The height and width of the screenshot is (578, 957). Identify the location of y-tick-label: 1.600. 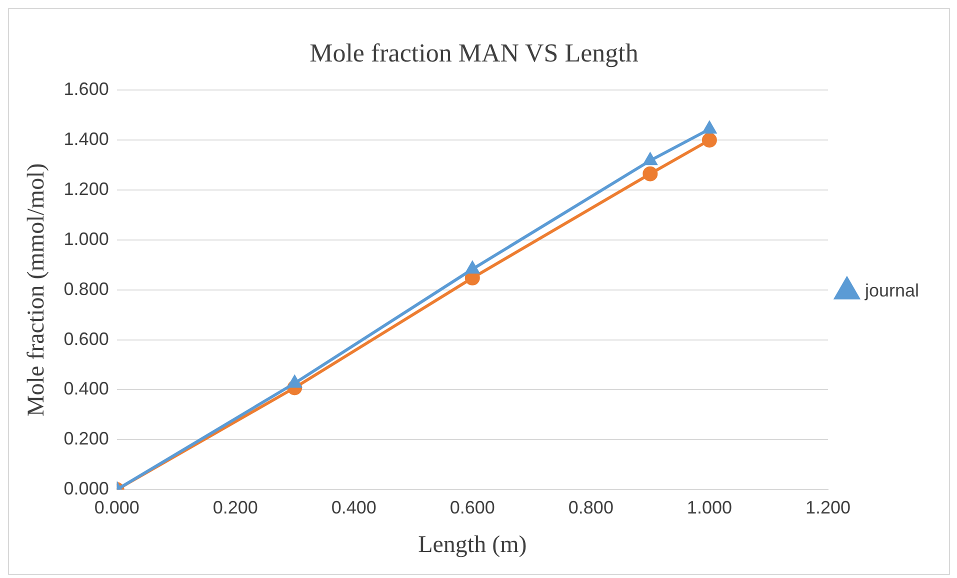
(86, 89).